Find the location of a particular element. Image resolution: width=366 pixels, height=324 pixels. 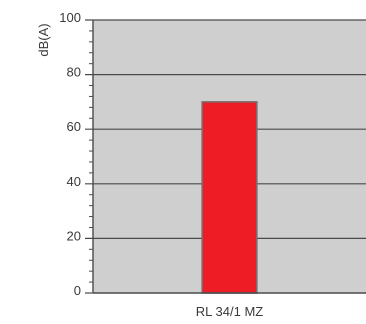

y-tick-label: 0 is located at coordinates (77, 290).